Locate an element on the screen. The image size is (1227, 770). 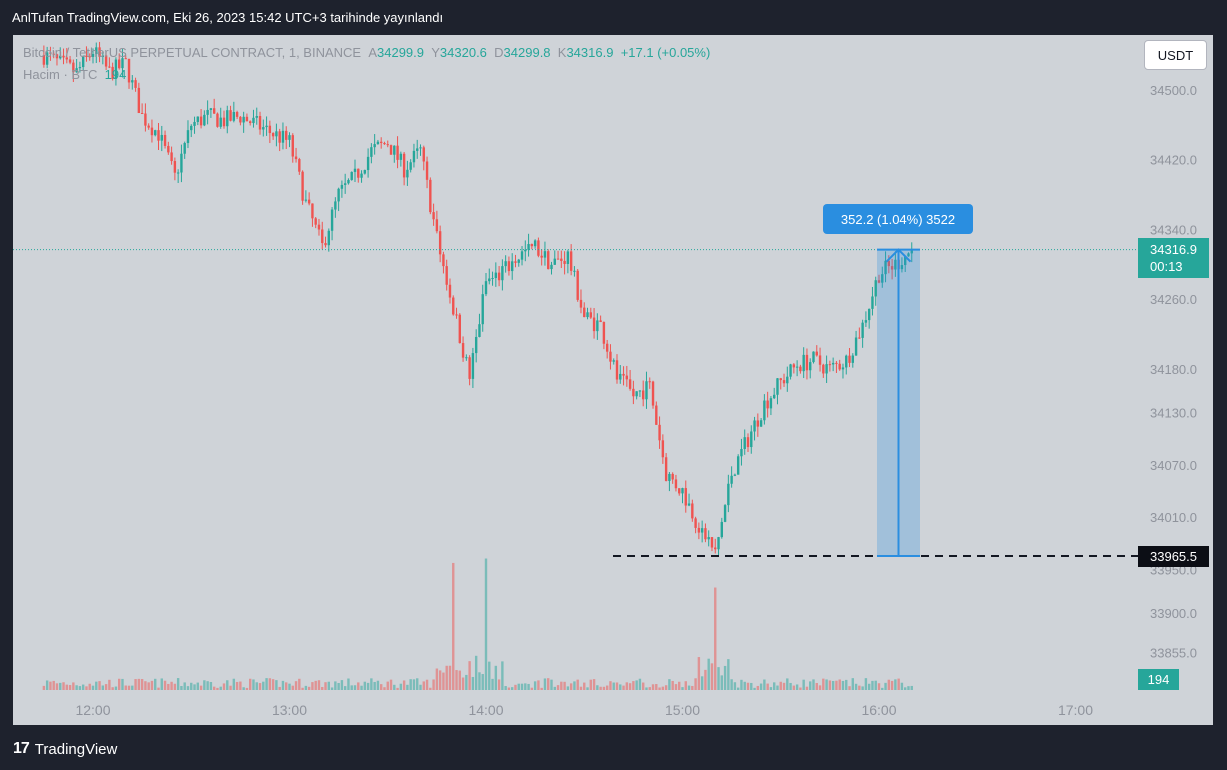
currency-button: USDT is located at coordinates (1175, 55).